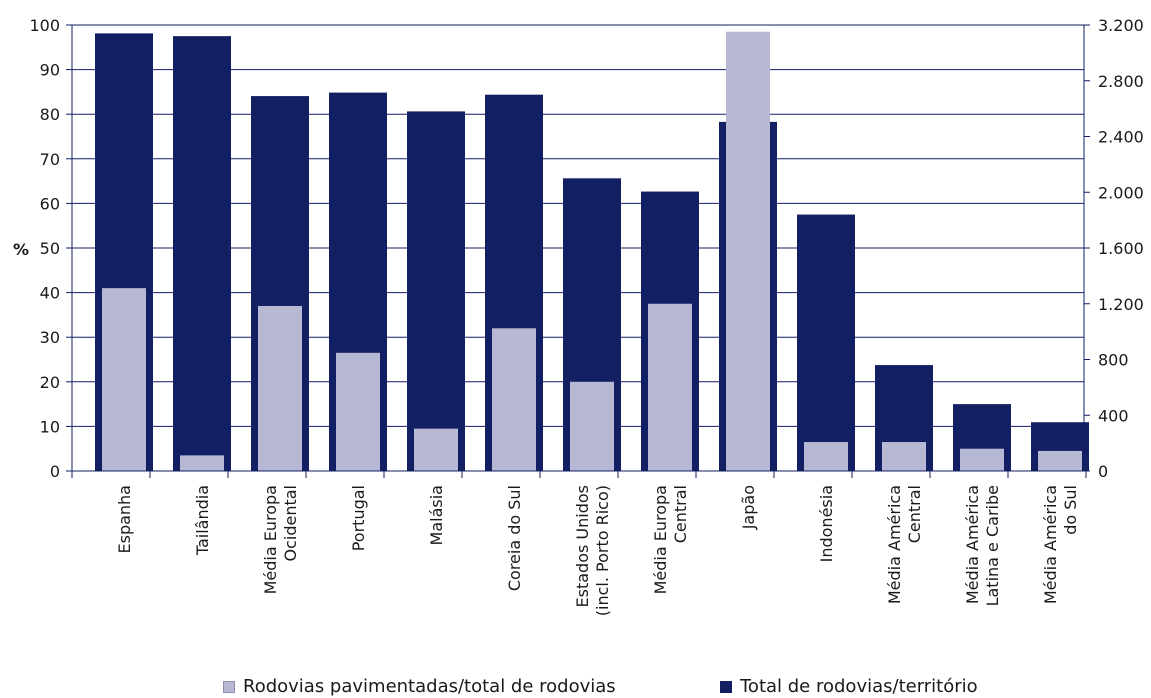 The height and width of the screenshot is (698, 1151). I want to click on y2-tick-label: 1.600, so click(1121, 248).